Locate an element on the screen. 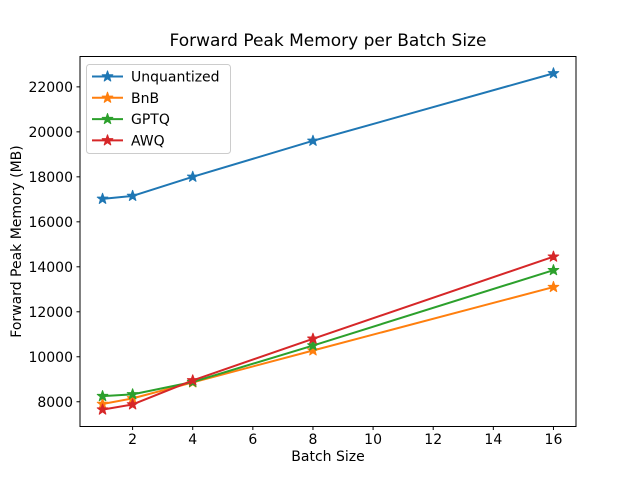 The height and width of the screenshot is (485, 640). data-point-gptq-x1 is located at coordinates (102, 396).